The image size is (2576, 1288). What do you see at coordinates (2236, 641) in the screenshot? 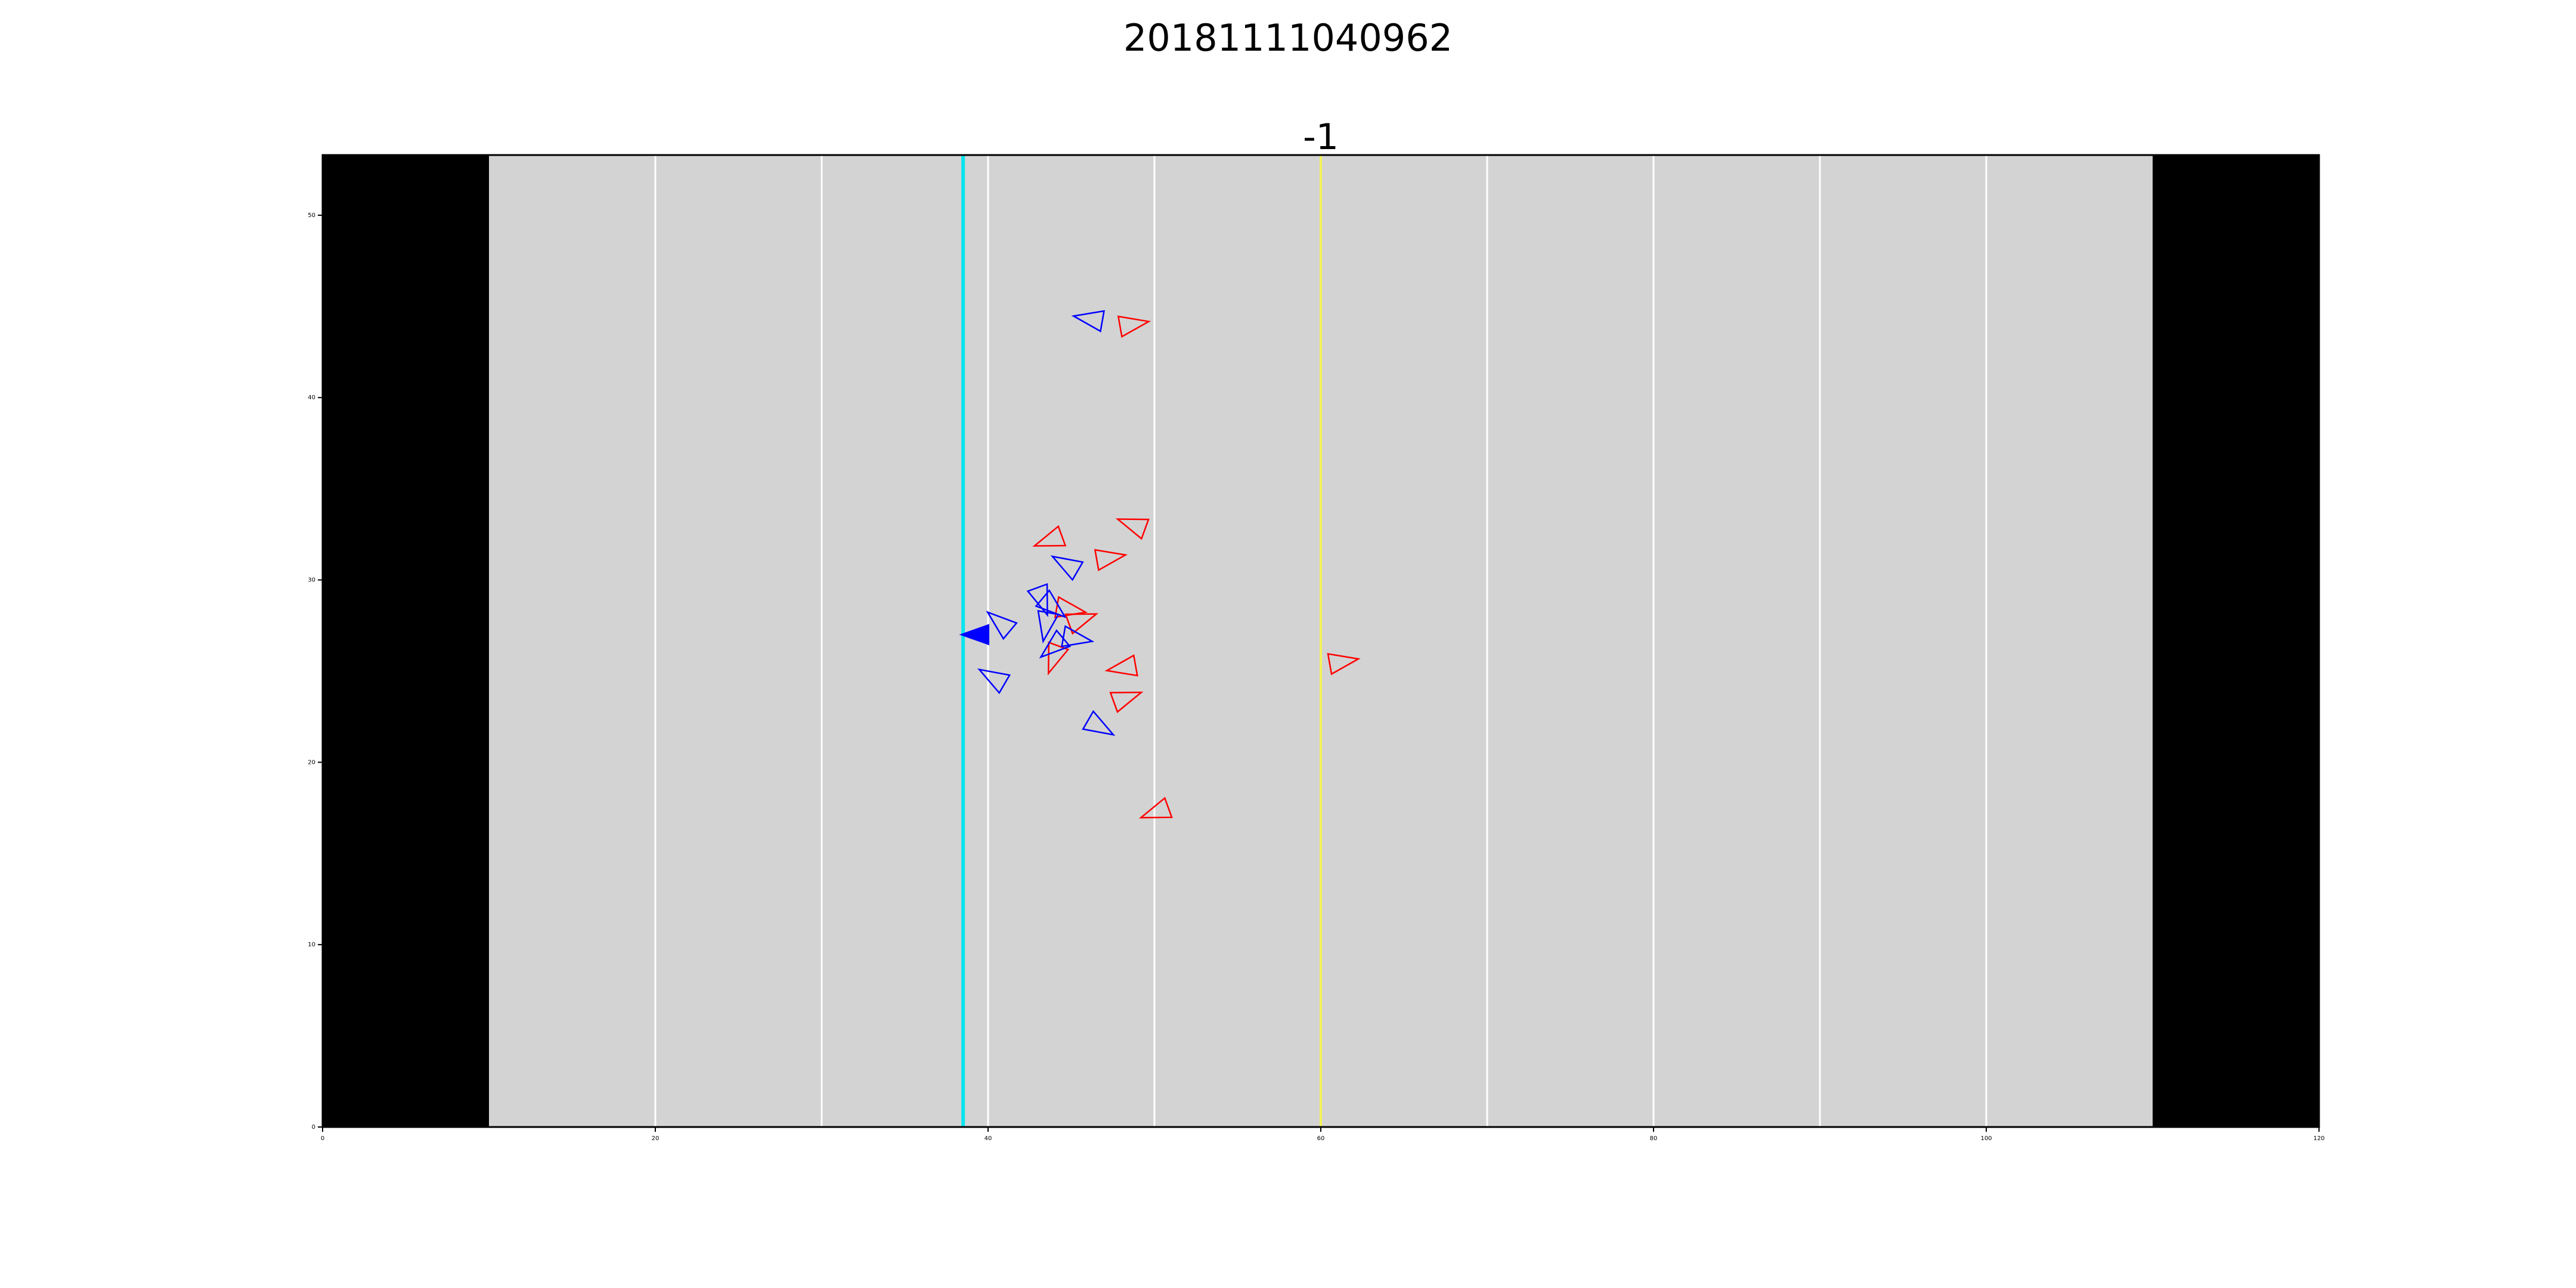
I see `endzone-right` at bounding box center [2236, 641].